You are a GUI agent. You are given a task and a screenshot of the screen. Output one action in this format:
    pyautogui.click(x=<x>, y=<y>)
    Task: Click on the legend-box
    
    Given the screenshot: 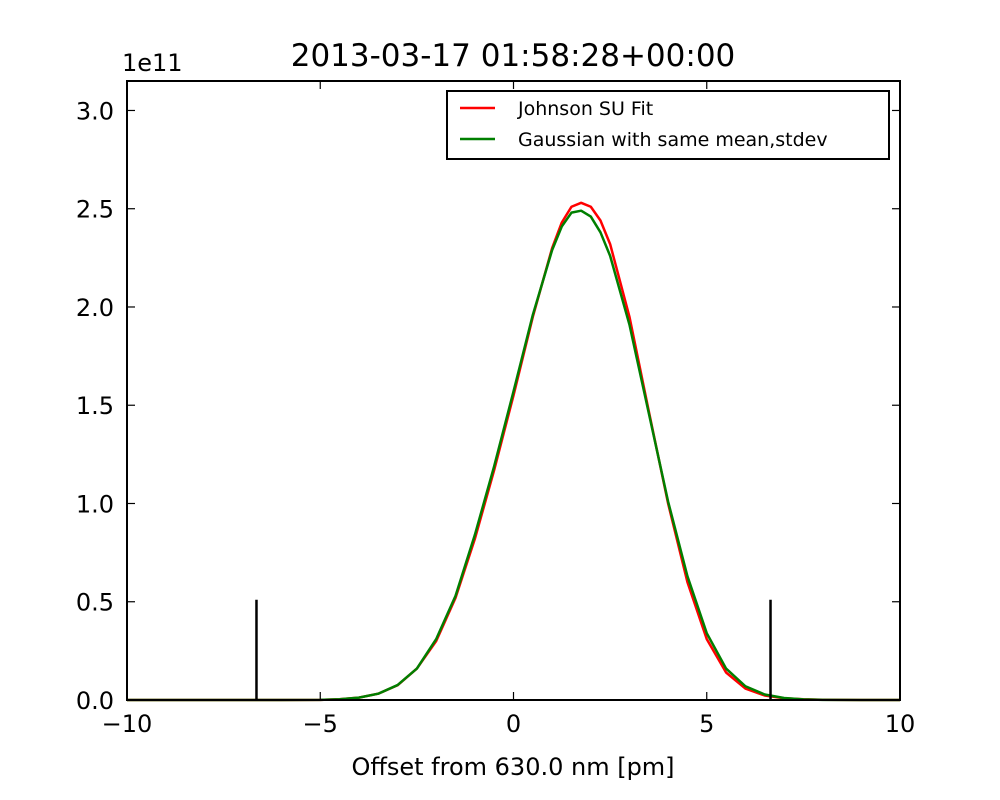 What is the action you would take?
    pyautogui.click(x=668, y=125)
    